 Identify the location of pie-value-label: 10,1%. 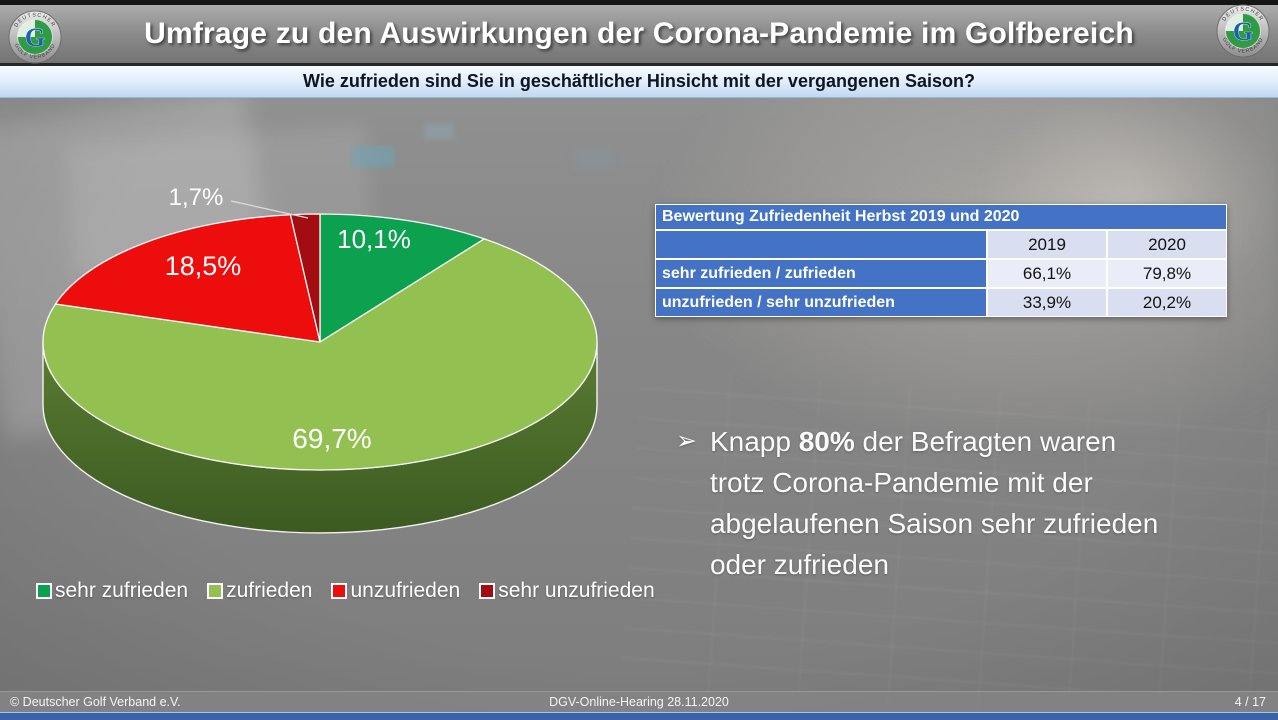
(374, 239).